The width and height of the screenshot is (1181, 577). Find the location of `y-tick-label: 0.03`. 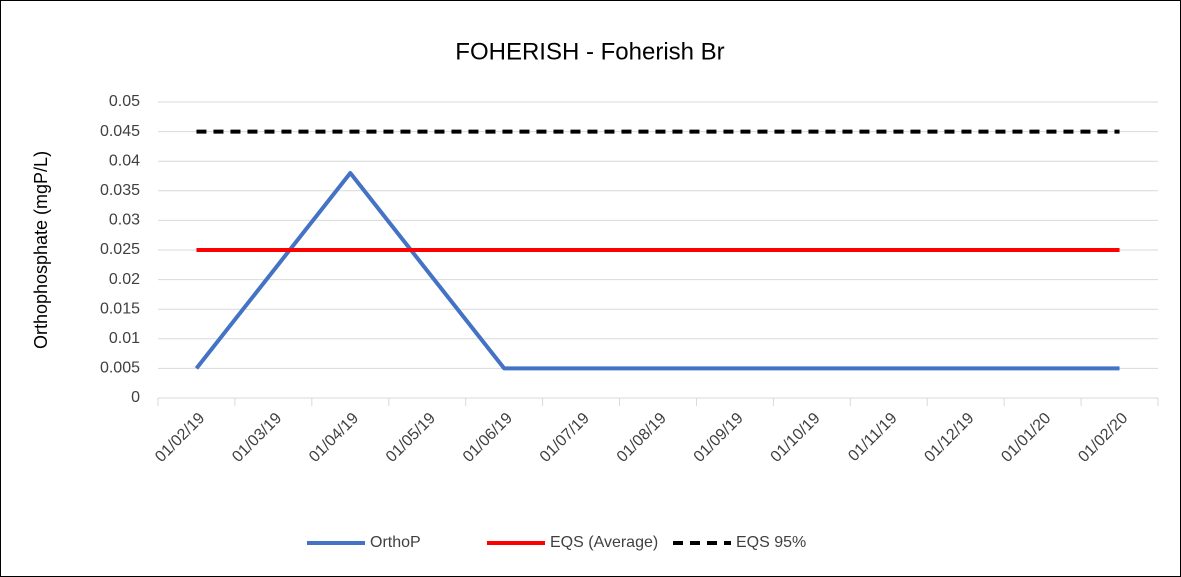

y-tick-label: 0.03 is located at coordinates (124, 220).